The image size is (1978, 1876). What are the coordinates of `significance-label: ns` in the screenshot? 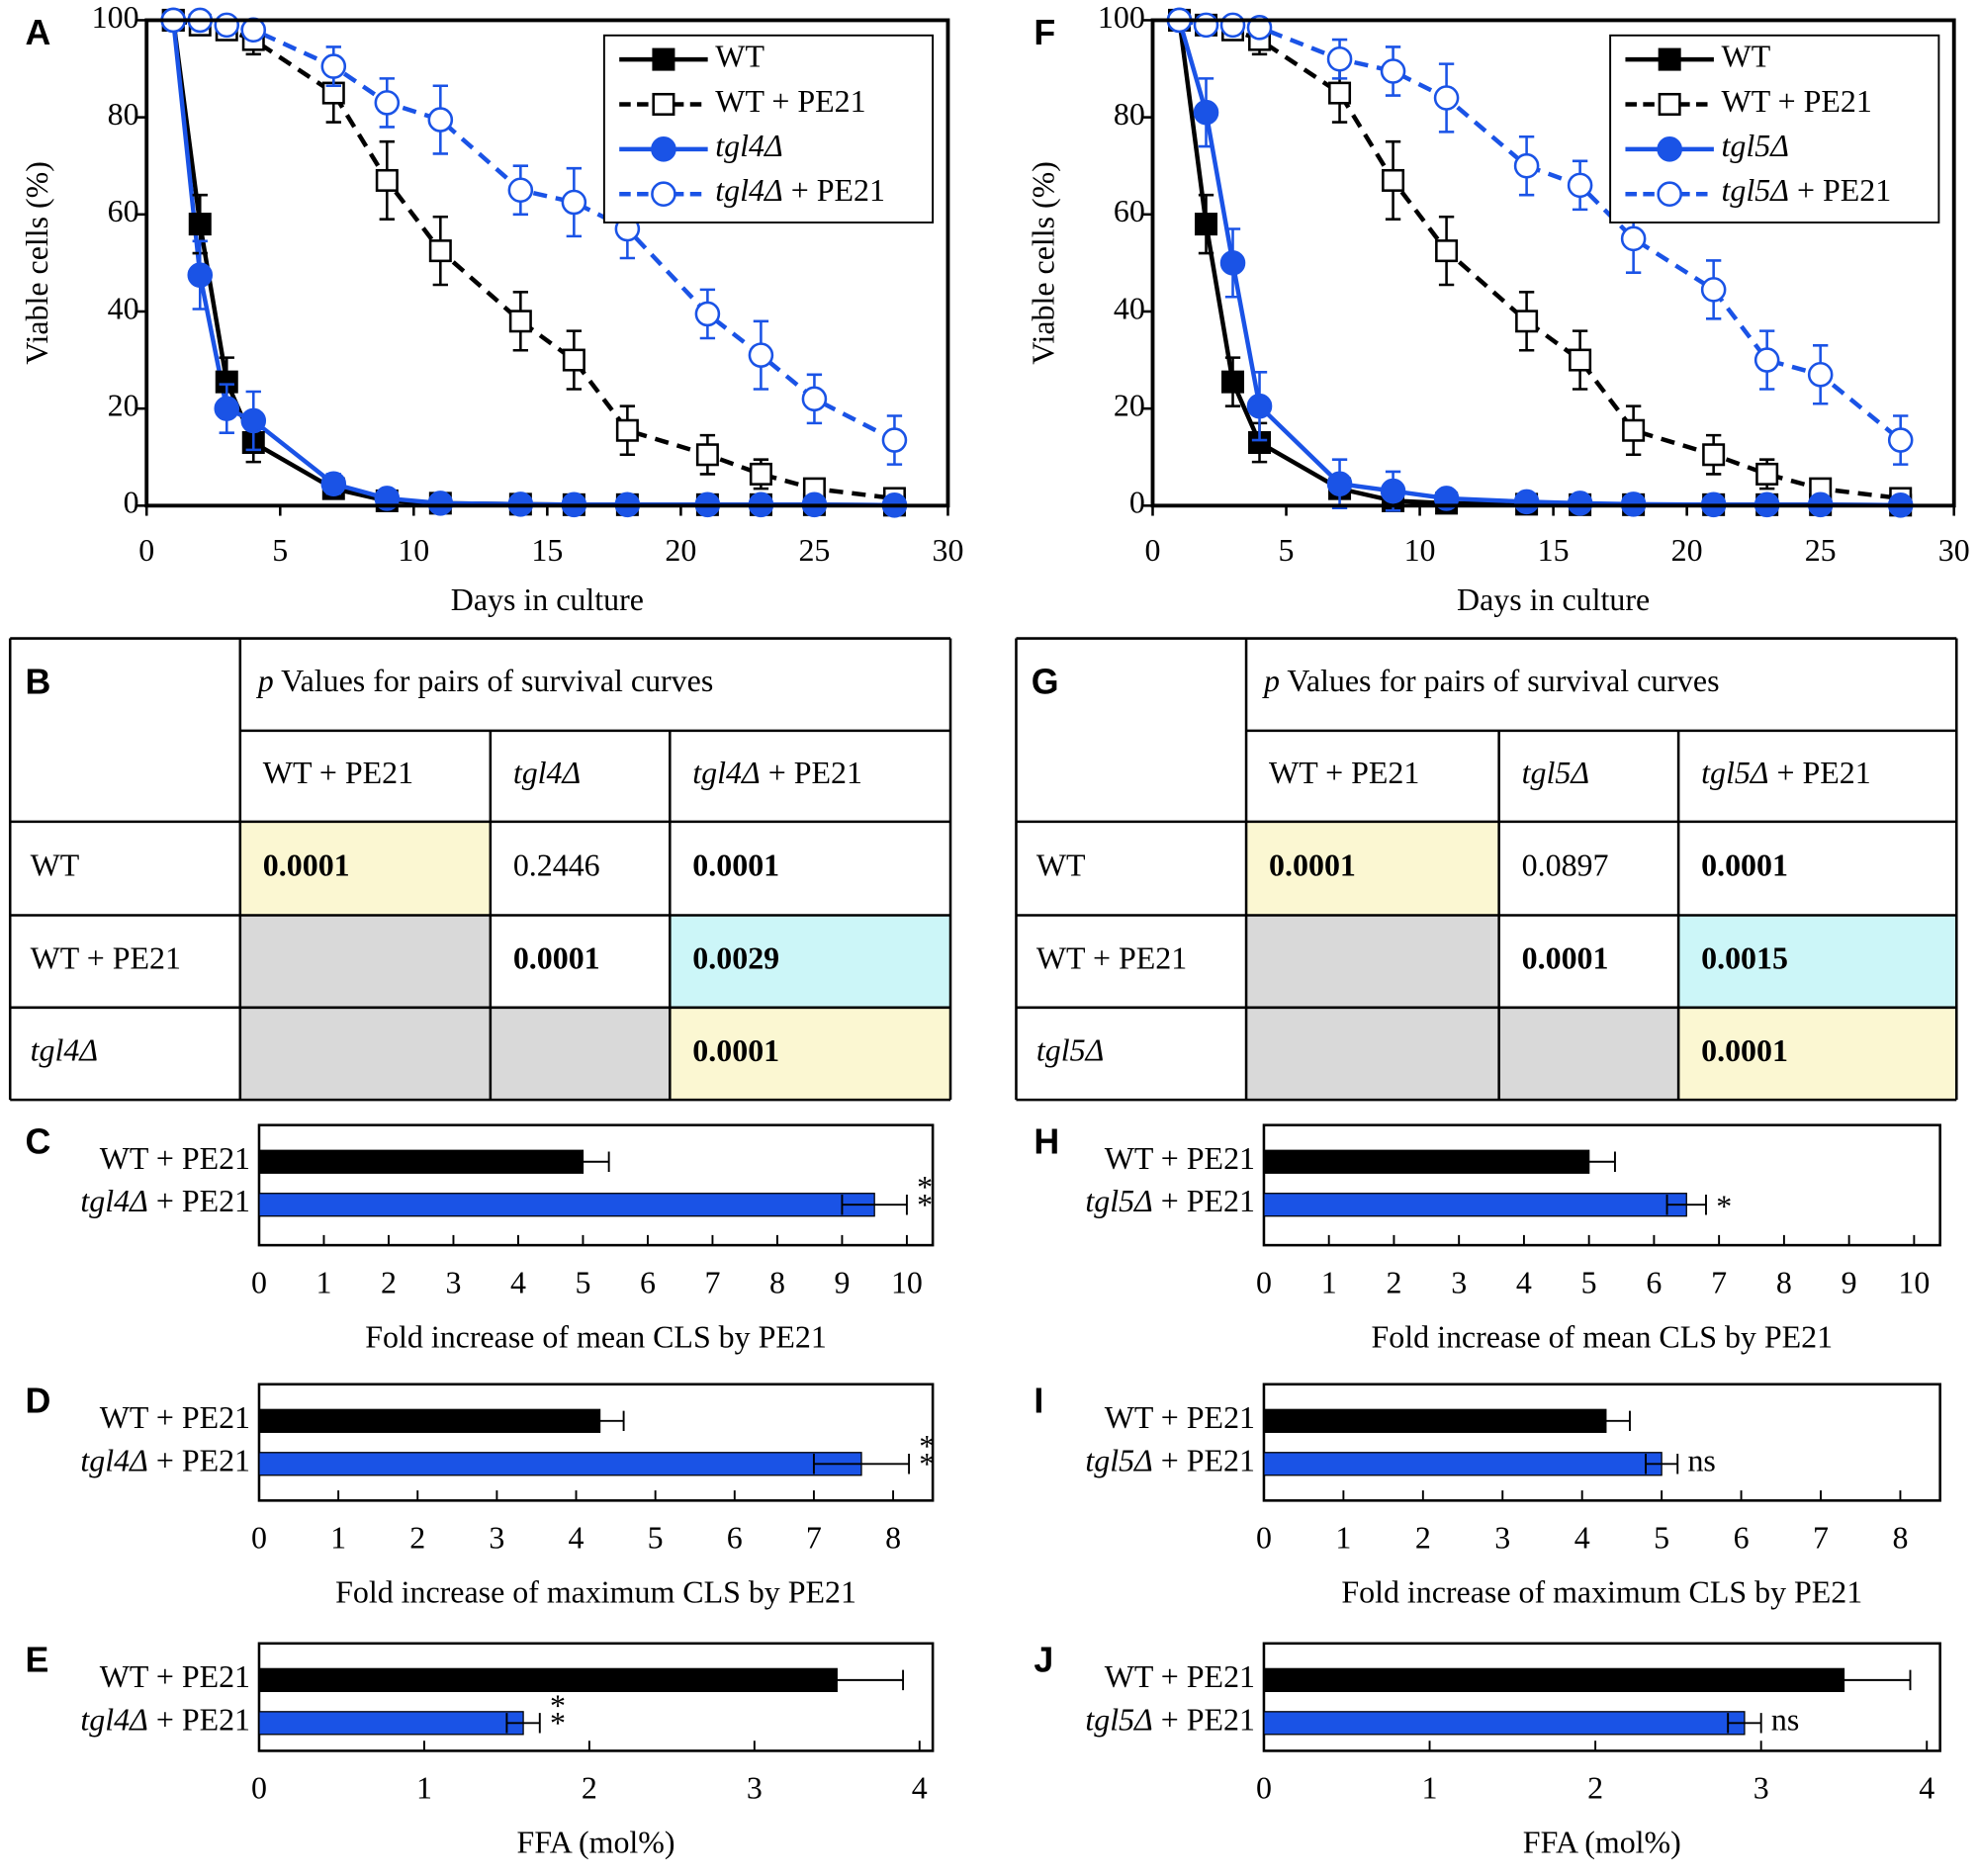 It's located at (1785, 1720).